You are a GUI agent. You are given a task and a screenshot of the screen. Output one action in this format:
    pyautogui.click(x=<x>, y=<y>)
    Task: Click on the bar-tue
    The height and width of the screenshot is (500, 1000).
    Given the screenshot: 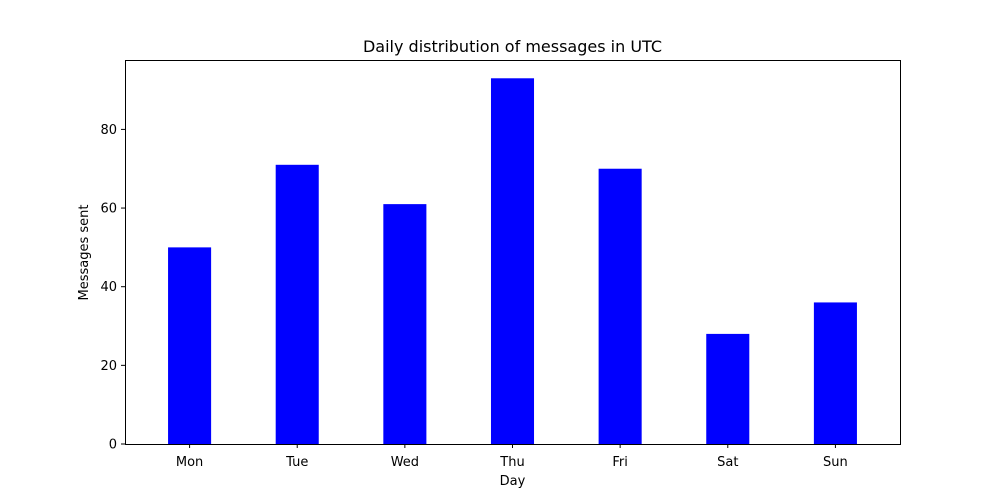 What is the action you would take?
    pyautogui.click(x=297, y=304)
    